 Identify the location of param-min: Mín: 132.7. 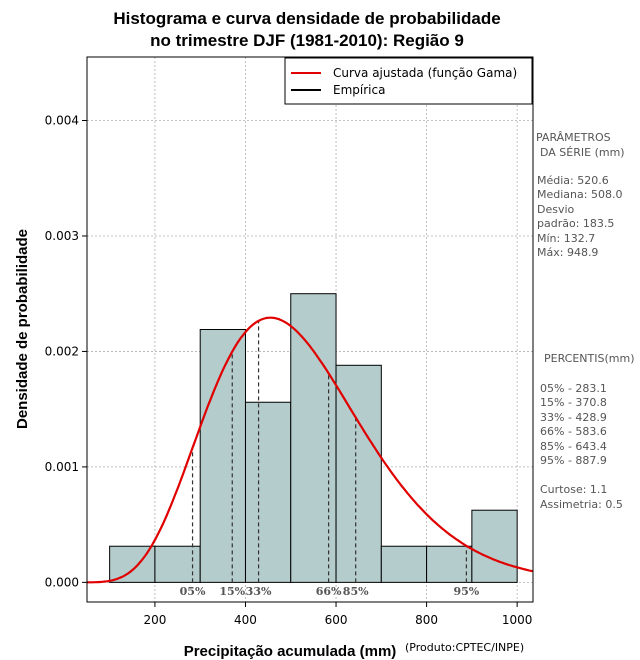
(566, 238).